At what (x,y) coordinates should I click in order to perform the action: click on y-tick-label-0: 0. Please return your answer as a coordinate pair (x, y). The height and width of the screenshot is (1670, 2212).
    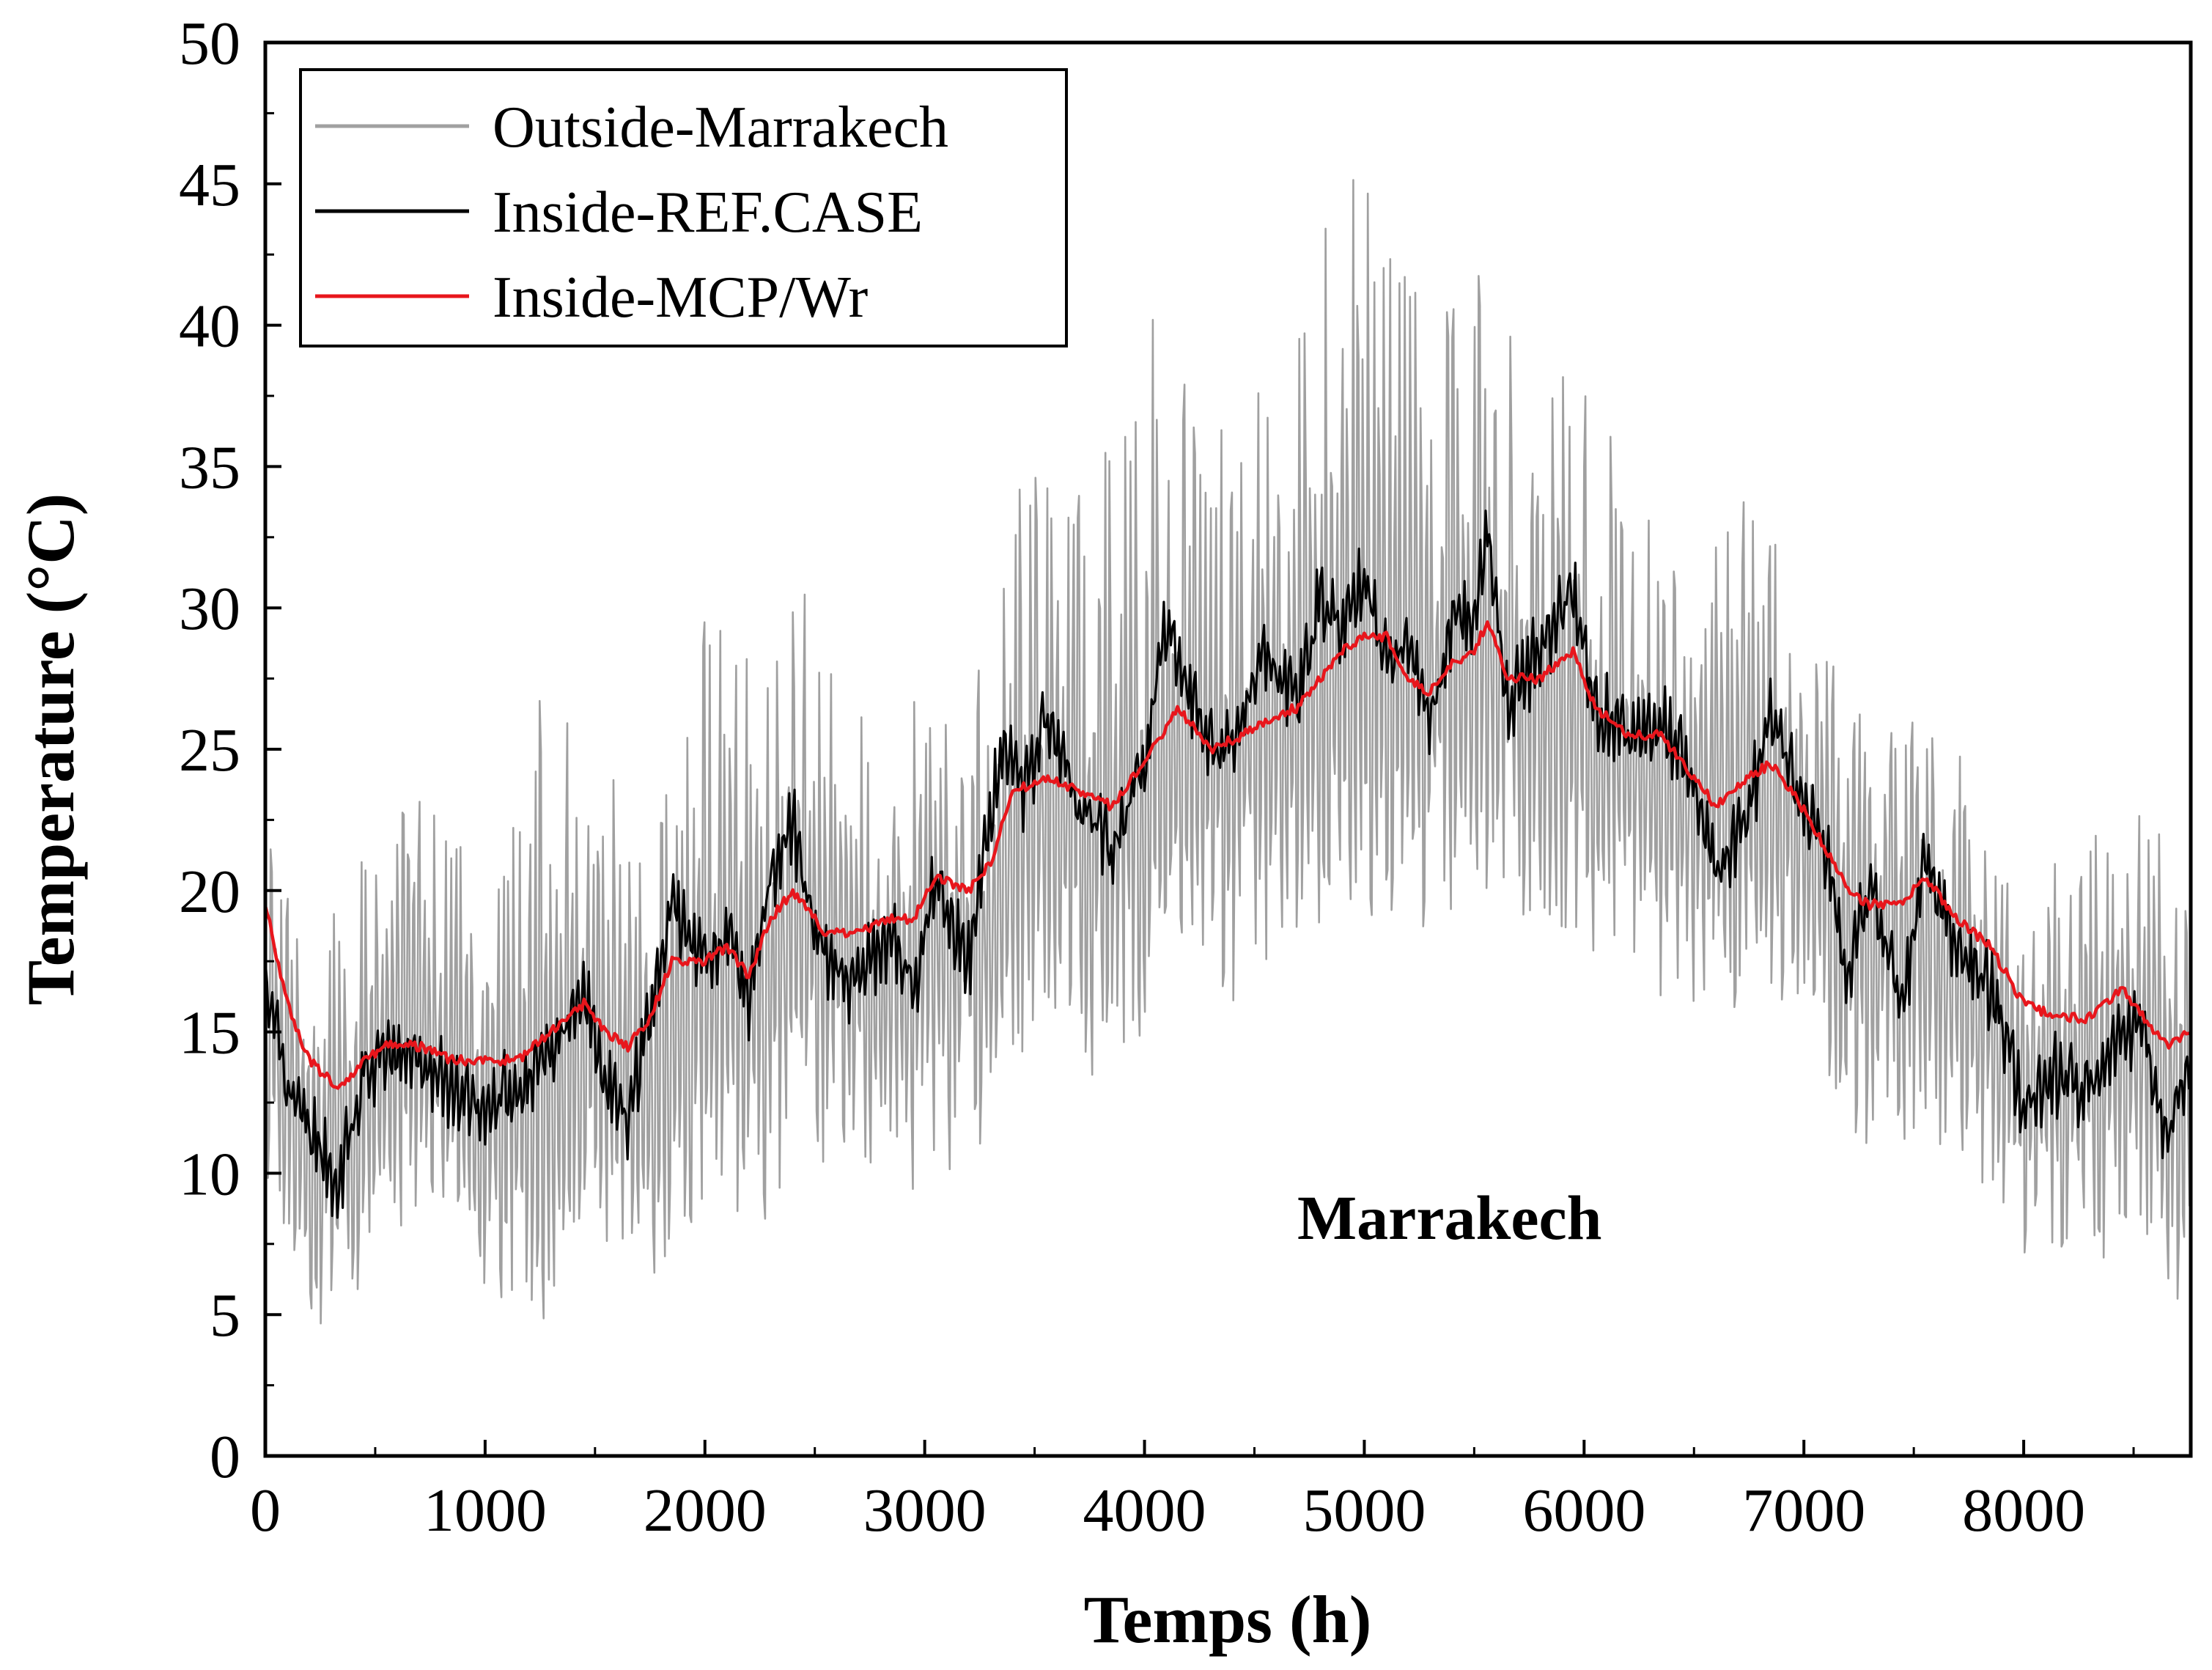
    Looking at the image, I should click on (225, 1457).